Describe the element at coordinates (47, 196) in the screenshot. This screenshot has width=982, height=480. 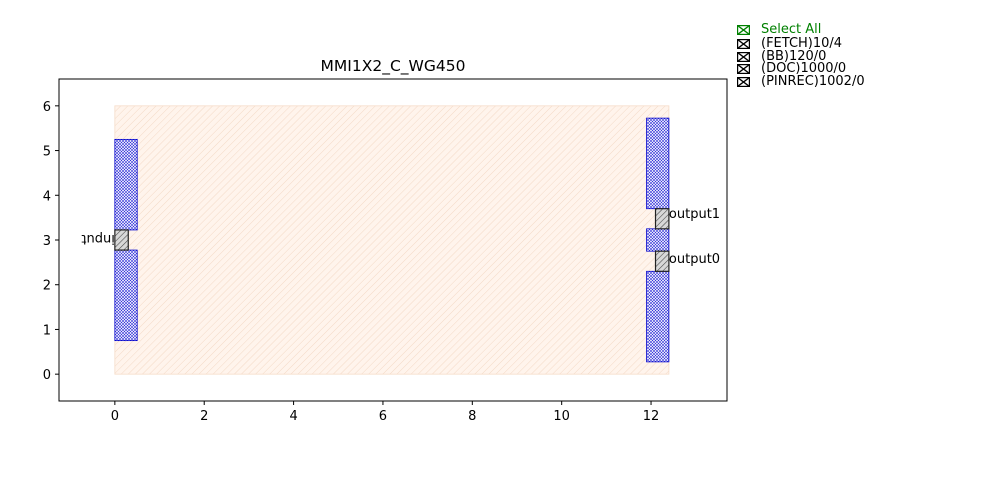
I see `y-tick-label: 4` at that location.